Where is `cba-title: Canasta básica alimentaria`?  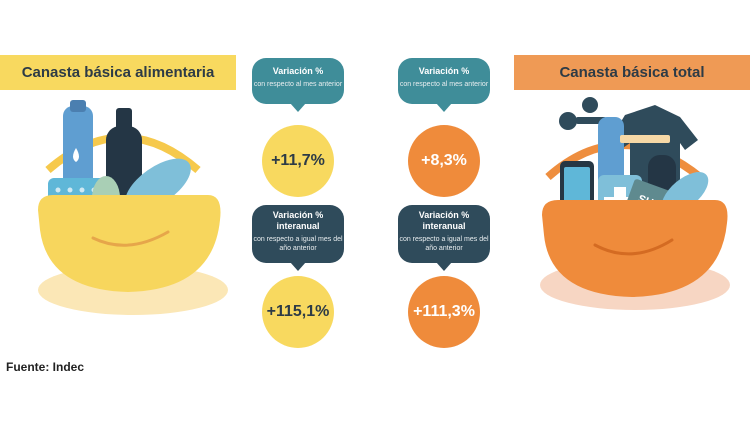
cba-title: Canasta básica alimentaria is located at coordinates (118, 72).